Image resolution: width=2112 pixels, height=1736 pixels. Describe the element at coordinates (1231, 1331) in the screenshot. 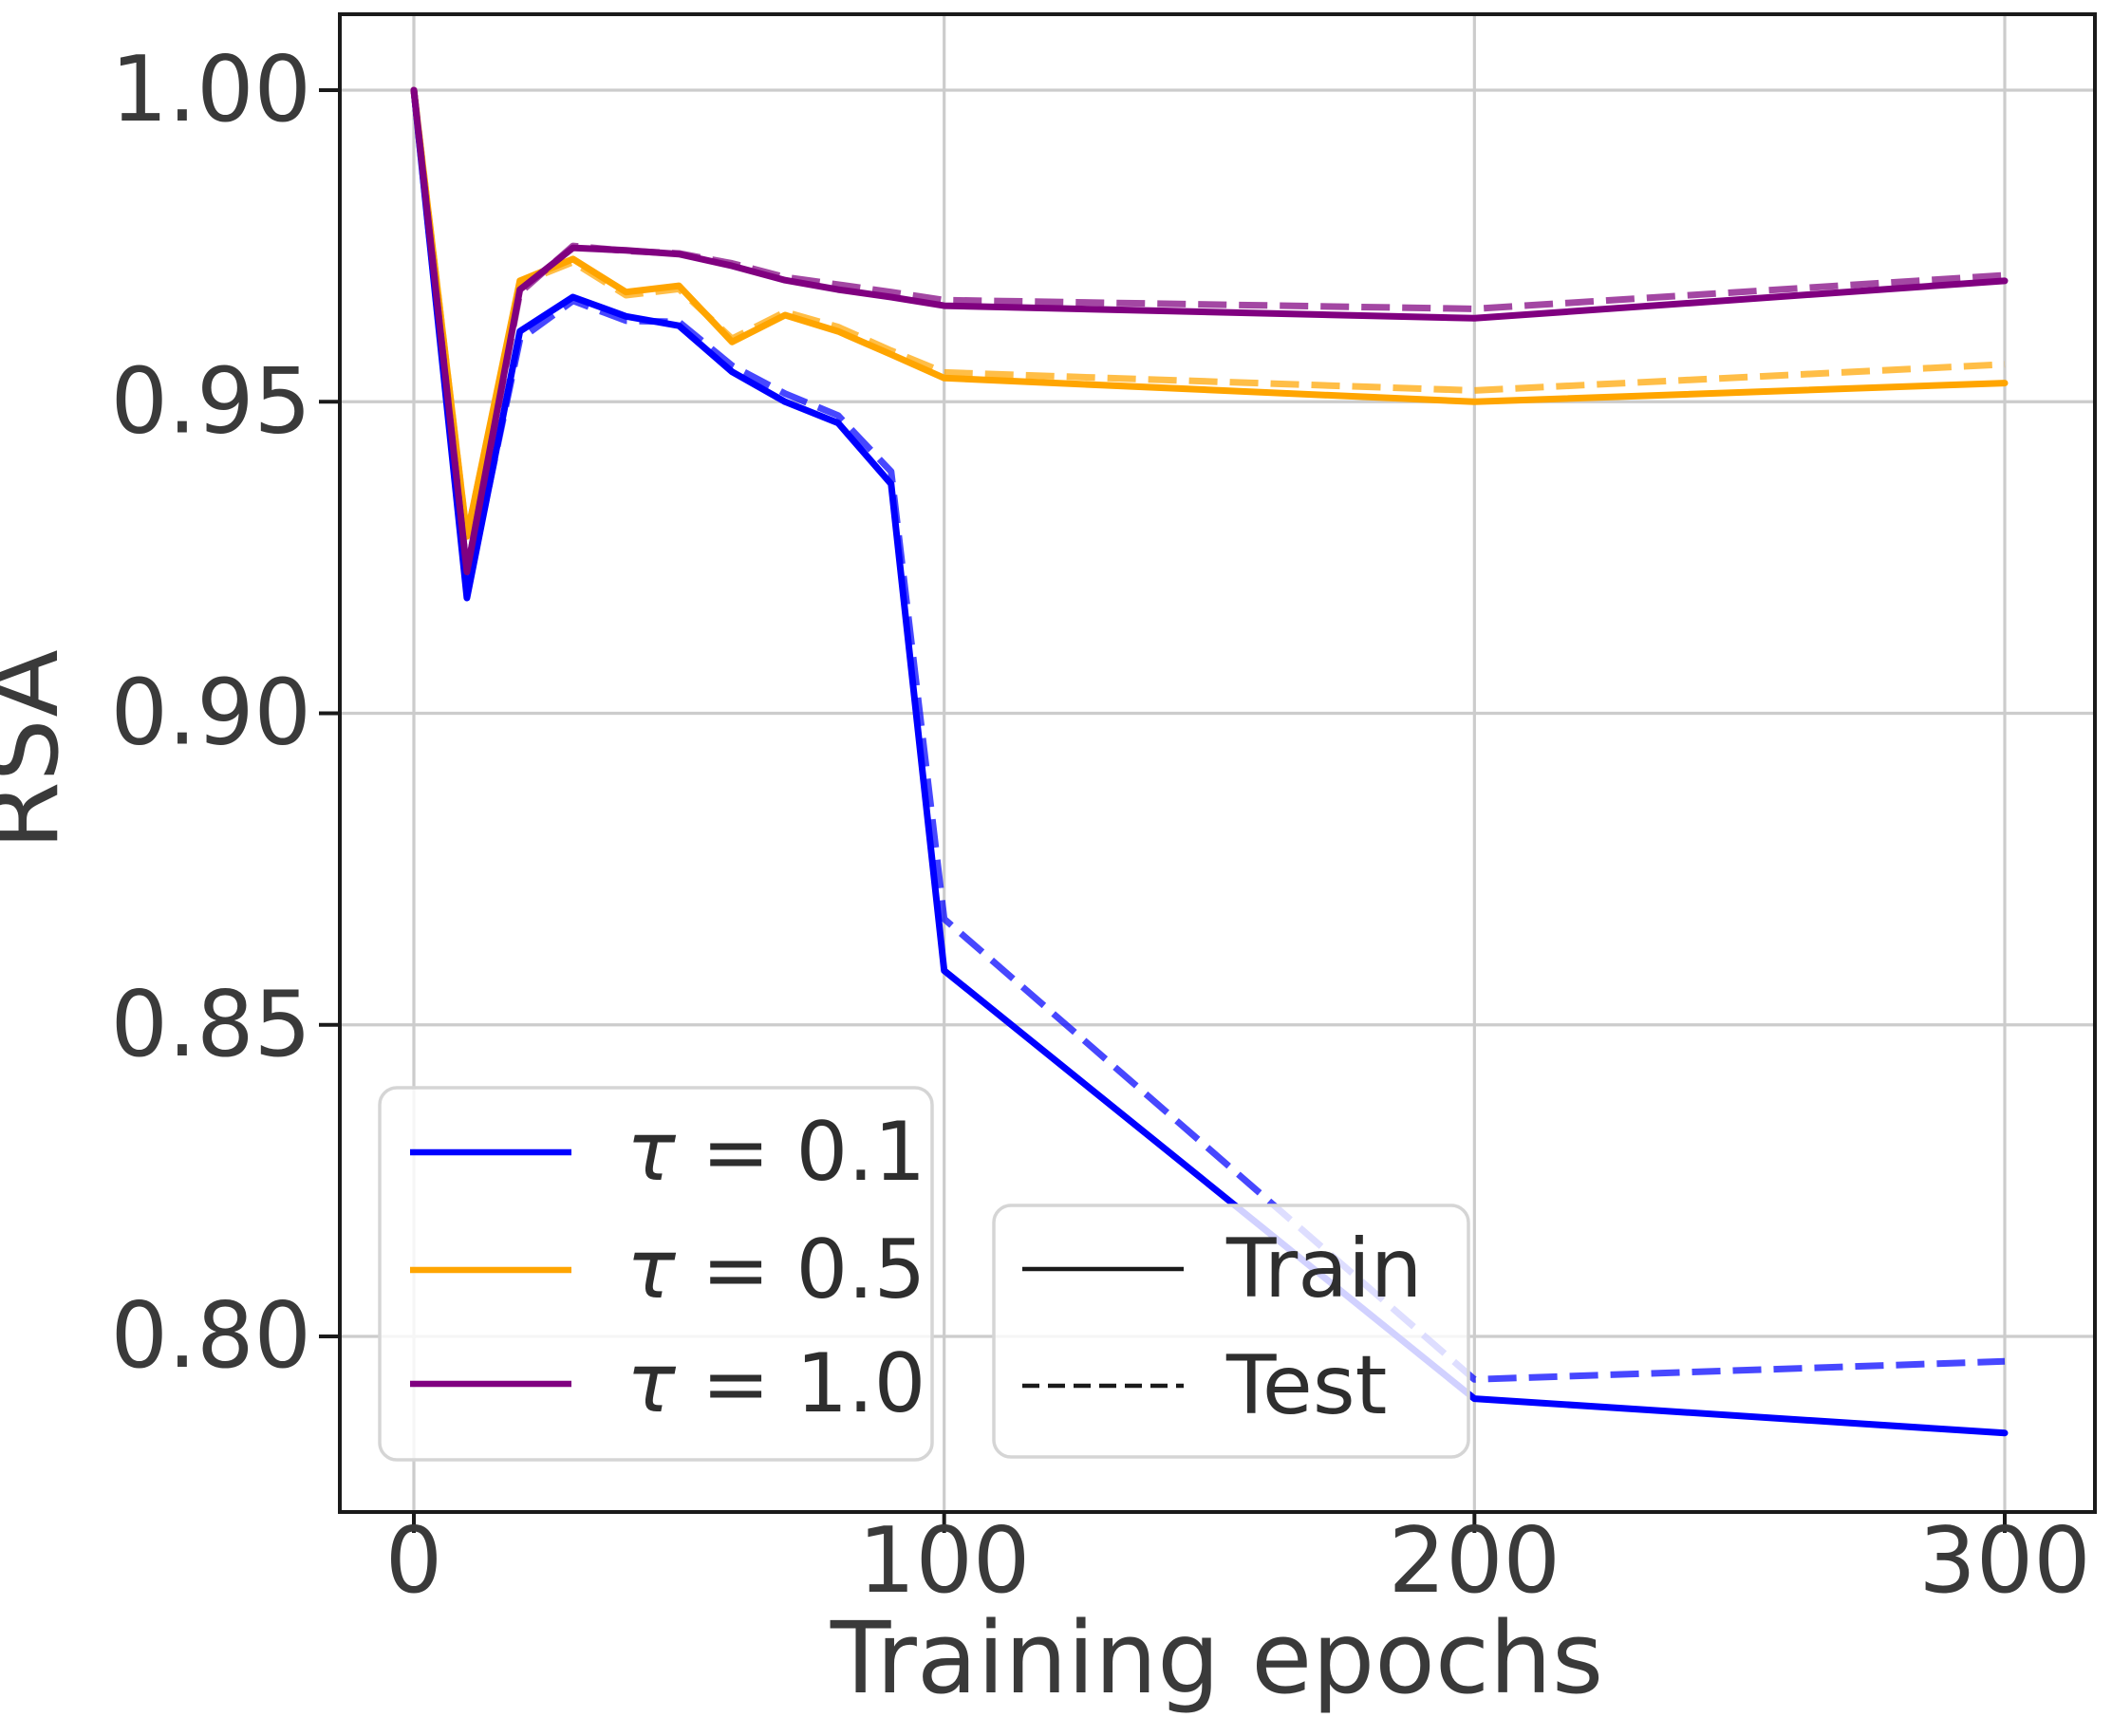

I see `split-legend: Train Test` at that location.